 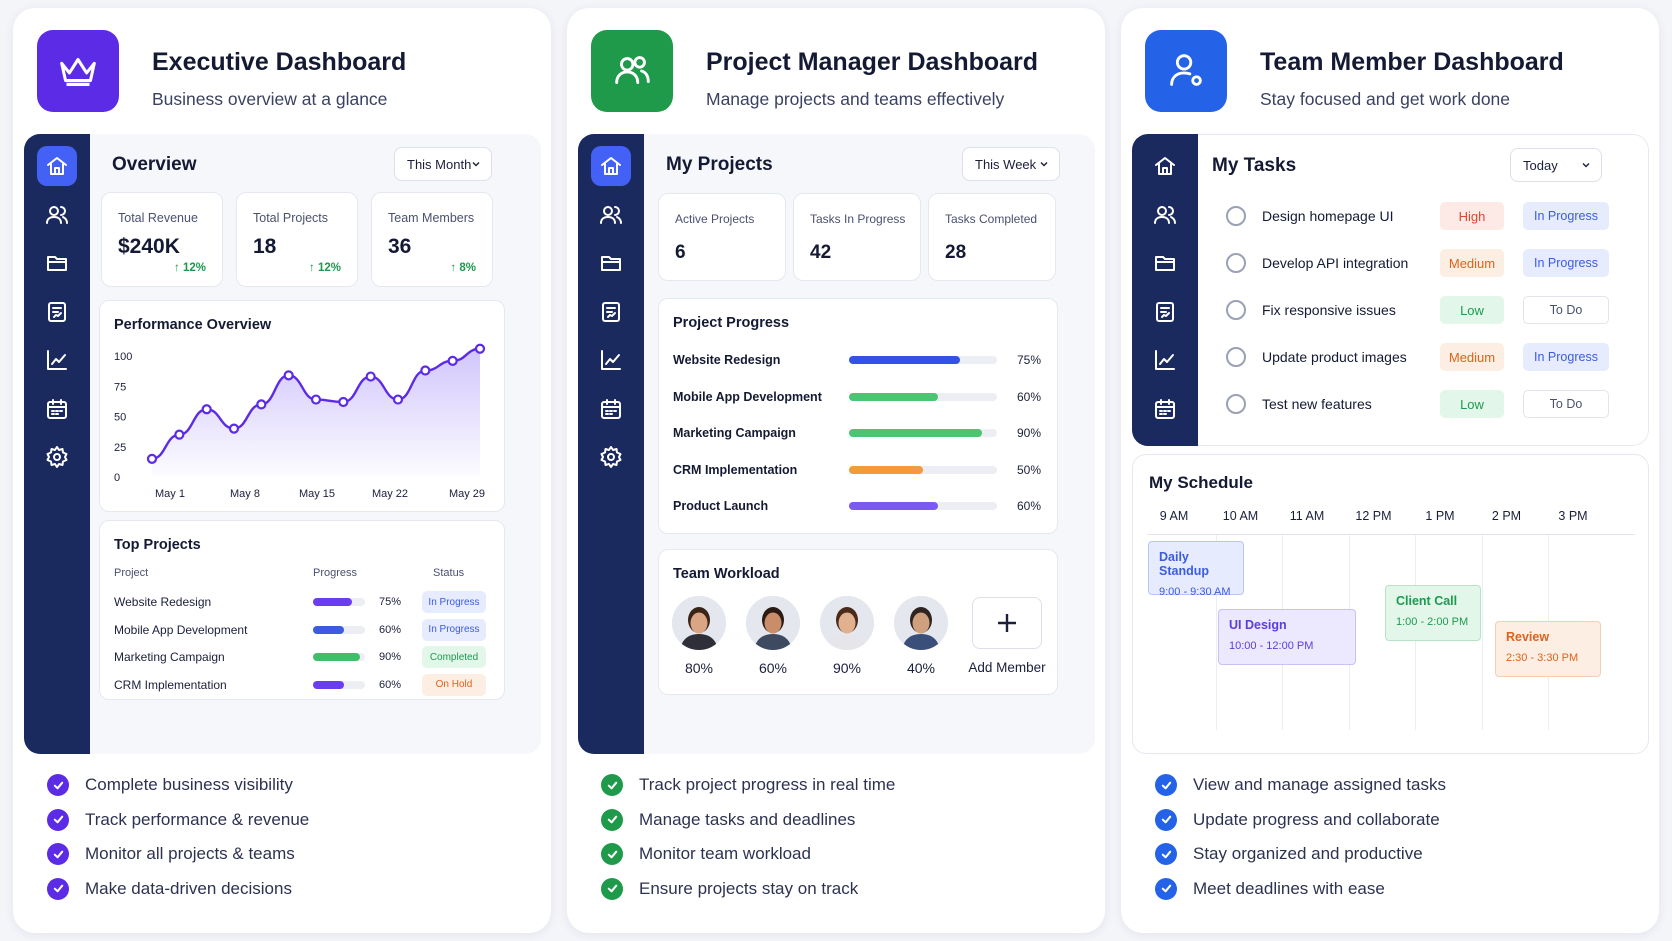 I want to click on task-name: Design homepage UI, so click(x=1328, y=216).